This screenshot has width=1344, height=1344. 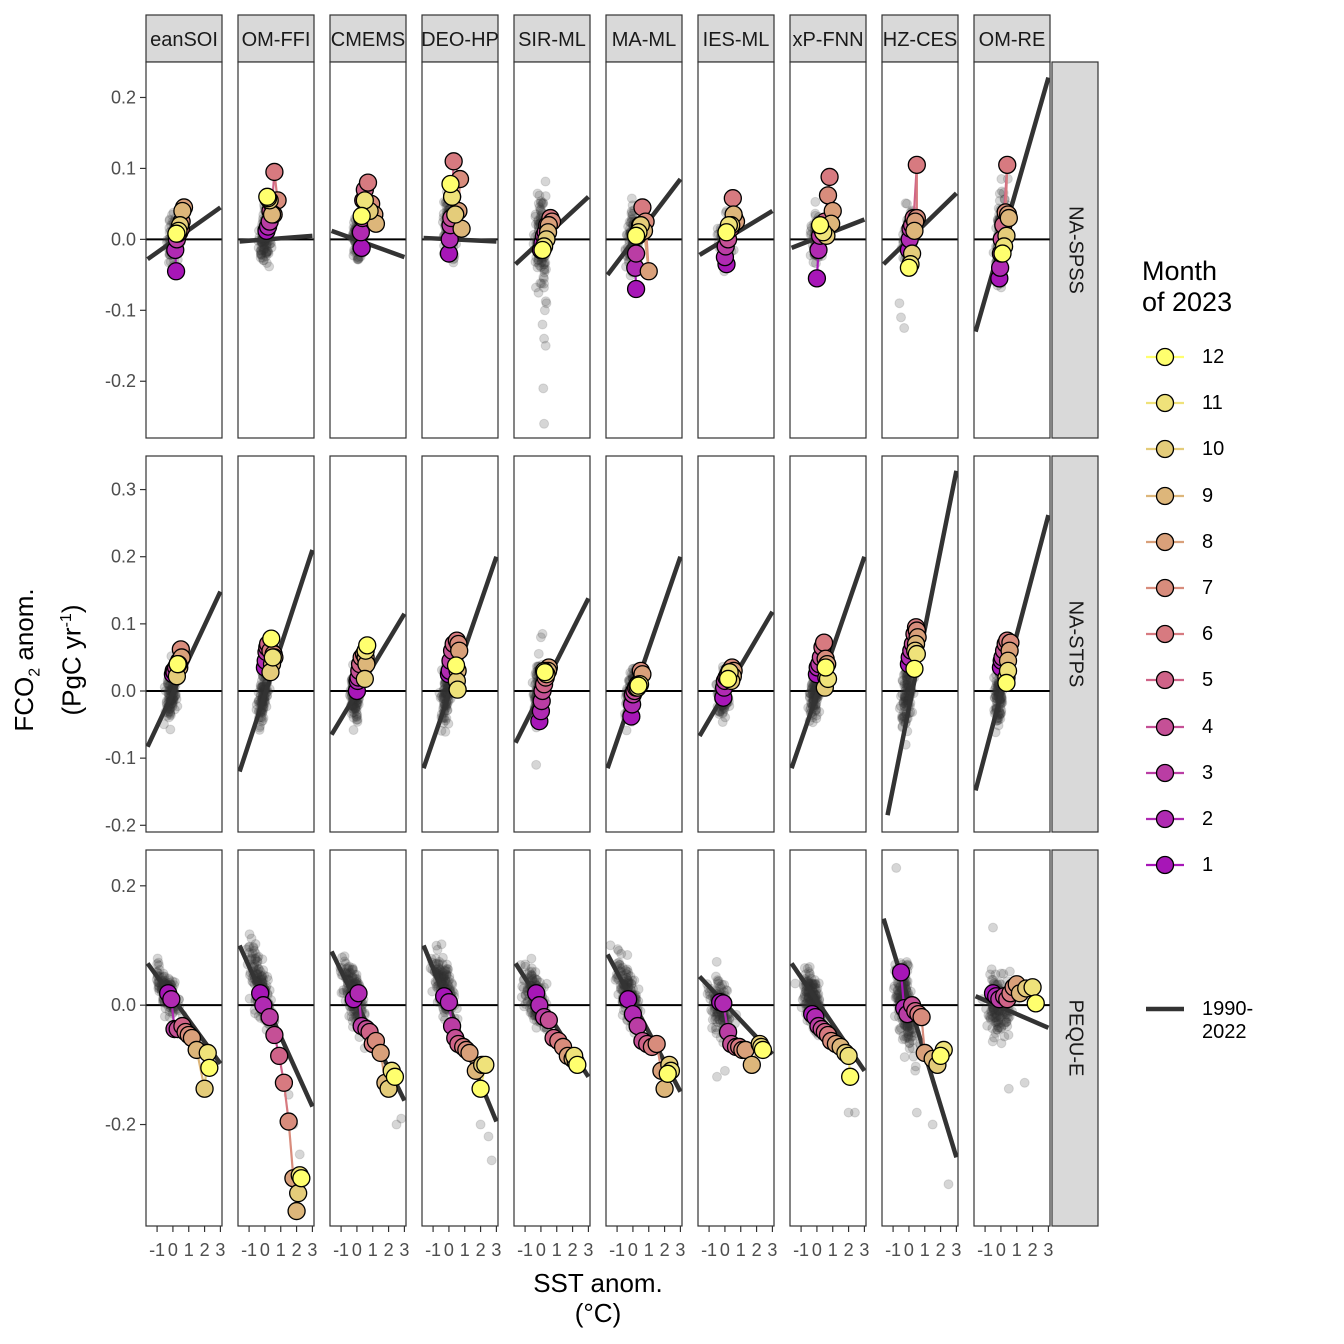 What do you see at coordinates (552, 40) in the screenshot?
I see `facet-strip-label: SIR-ML` at bounding box center [552, 40].